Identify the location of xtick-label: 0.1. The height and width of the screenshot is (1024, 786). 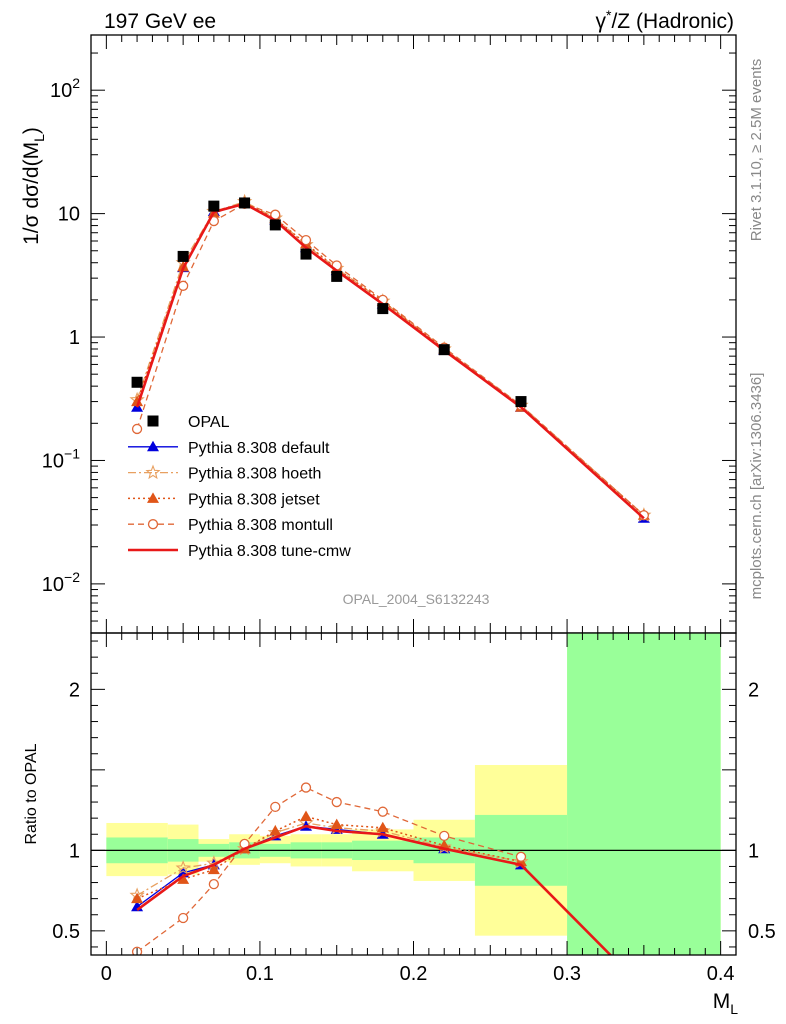
(260, 974).